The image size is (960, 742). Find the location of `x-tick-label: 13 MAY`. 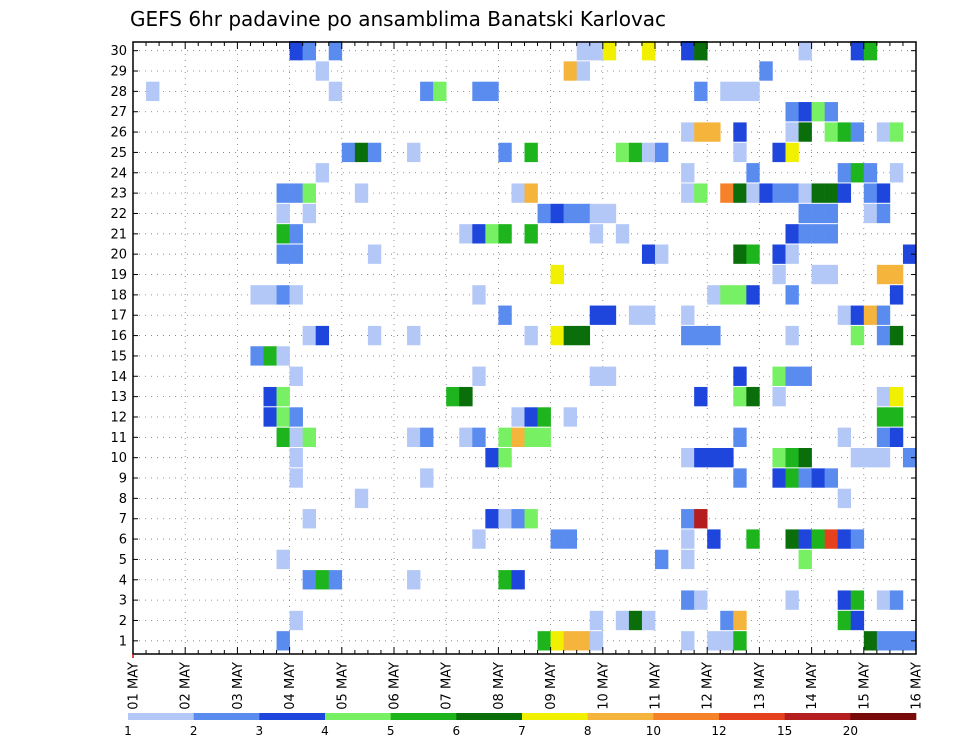

x-tick-label: 13 MAY is located at coordinates (760, 686).